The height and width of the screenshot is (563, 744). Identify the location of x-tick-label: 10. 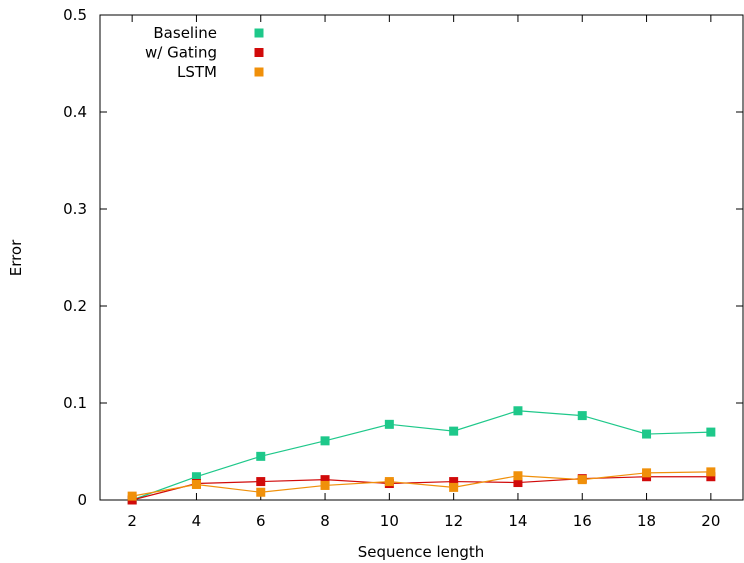
(389, 521).